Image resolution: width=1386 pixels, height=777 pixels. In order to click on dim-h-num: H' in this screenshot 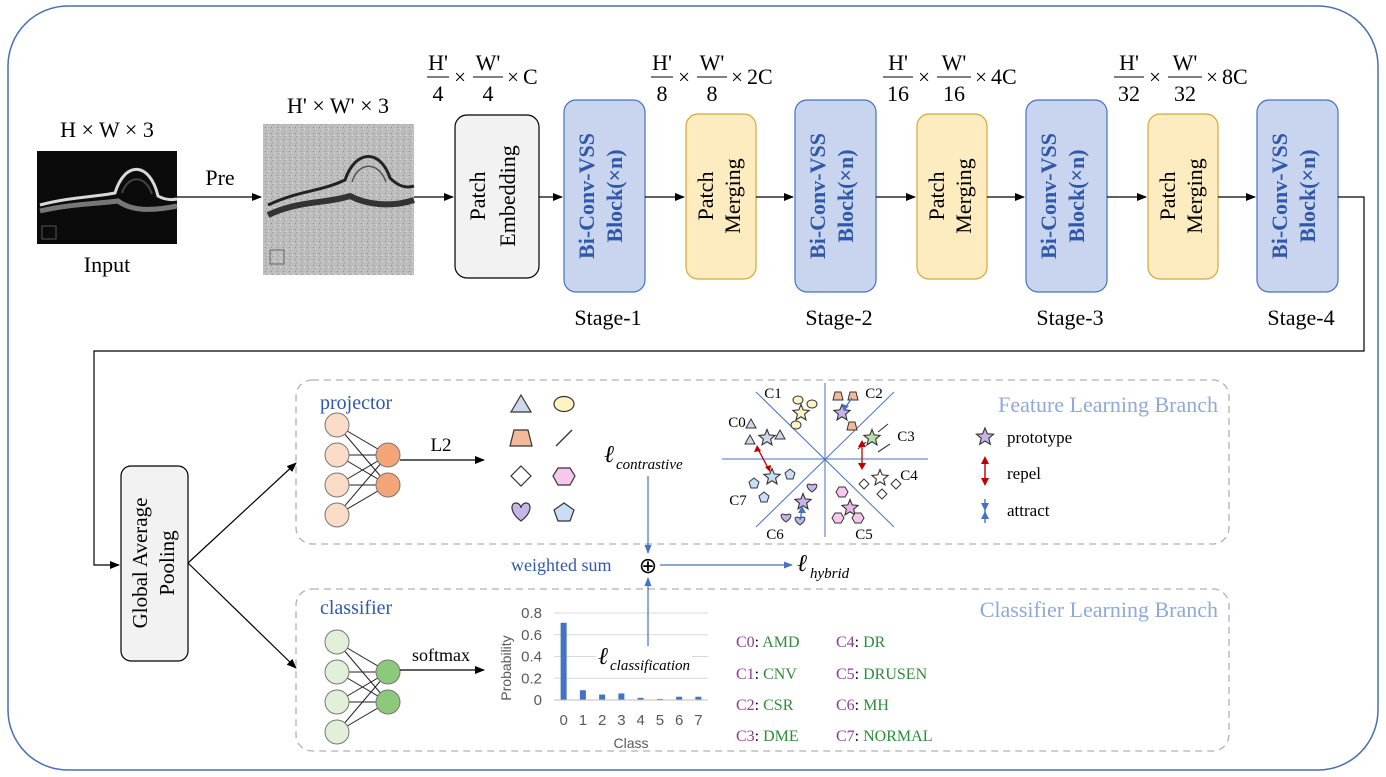, I will do `click(898, 62)`.